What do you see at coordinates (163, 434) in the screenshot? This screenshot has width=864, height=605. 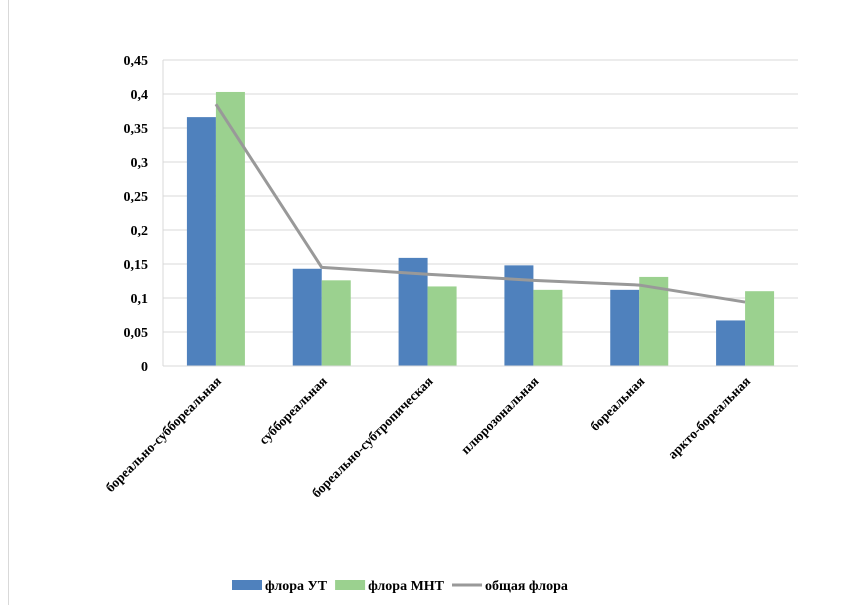 I see `category-label: бореально-суббореальная` at bounding box center [163, 434].